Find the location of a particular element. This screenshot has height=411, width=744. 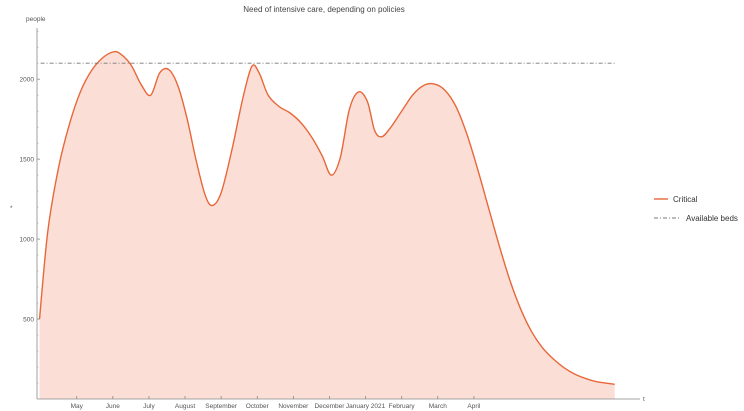

legend-item-critical: Critical is located at coordinates (676, 199).